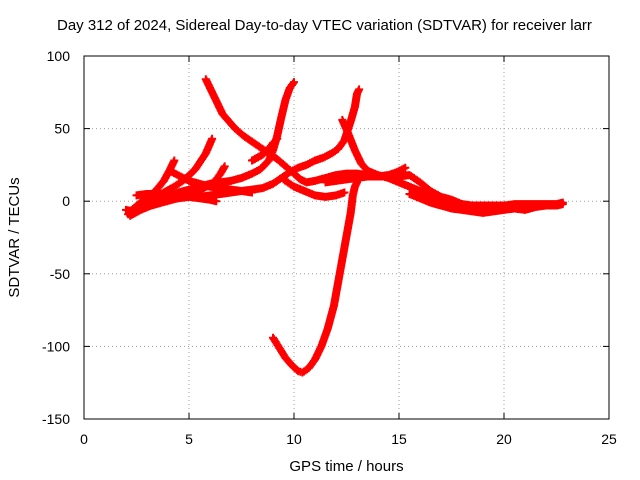 Image resolution: width=640 pixels, height=480 pixels. What do you see at coordinates (346, 466) in the screenshot?
I see `x-axis-label: GPS time / hours` at bounding box center [346, 466].